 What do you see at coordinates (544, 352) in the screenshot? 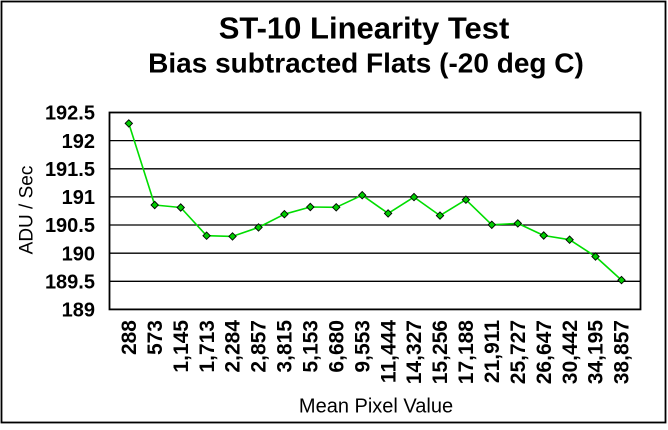
I see `svg-text: 26,647` at bounding box center [544, 352].